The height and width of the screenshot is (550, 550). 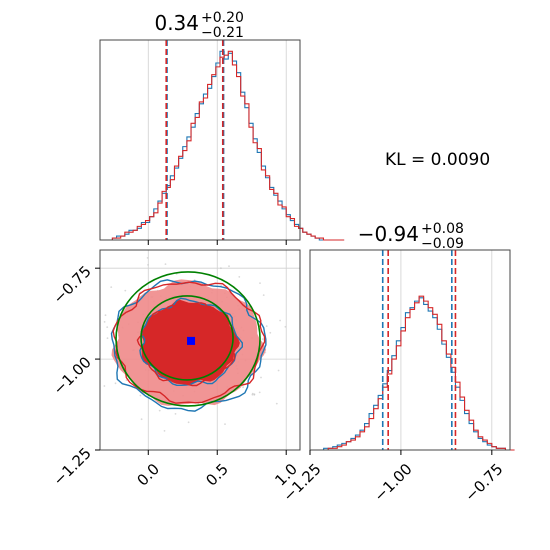 What do you see at coordinates (176, 23) in the screenshot?
I see `panel-top-left-title-value: 0.34` at bounding box center [176, 23].